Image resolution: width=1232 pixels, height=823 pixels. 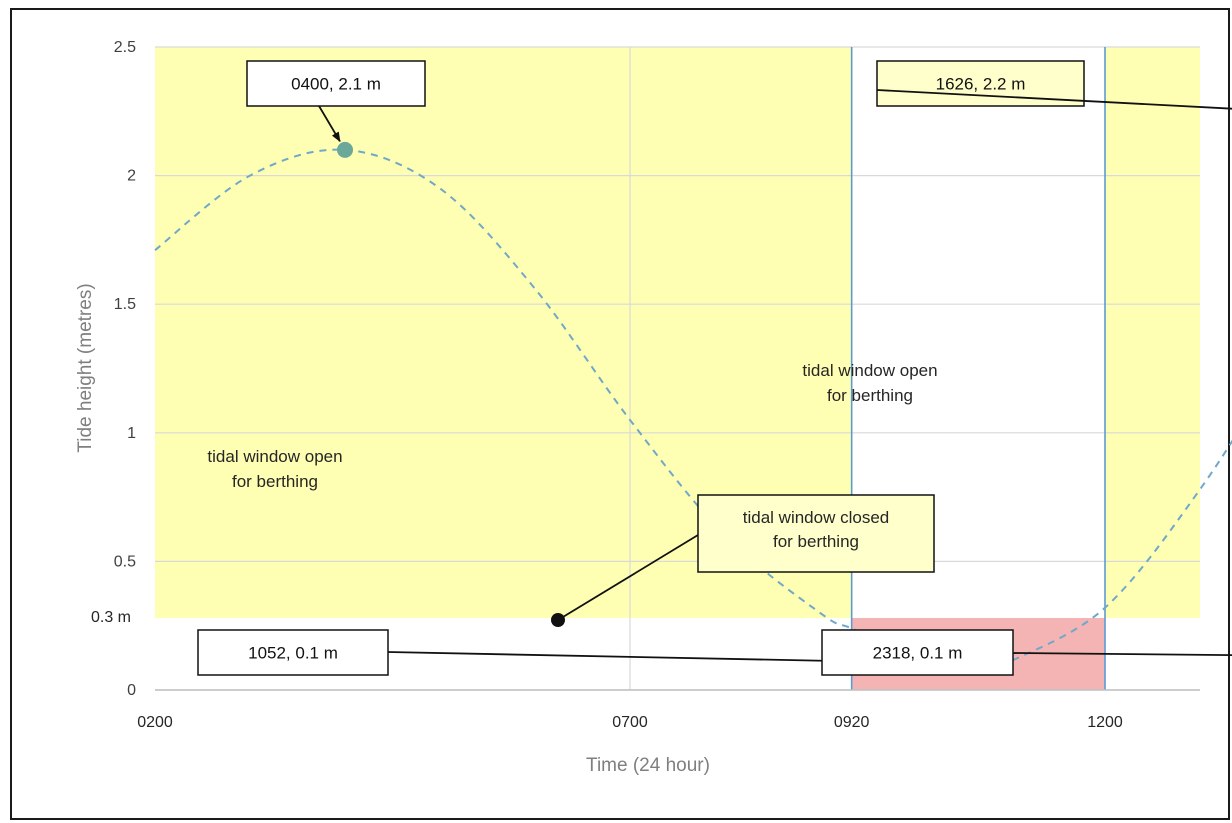 I want to click on y-tick-label-4: 2, so click(x=131, y=176).